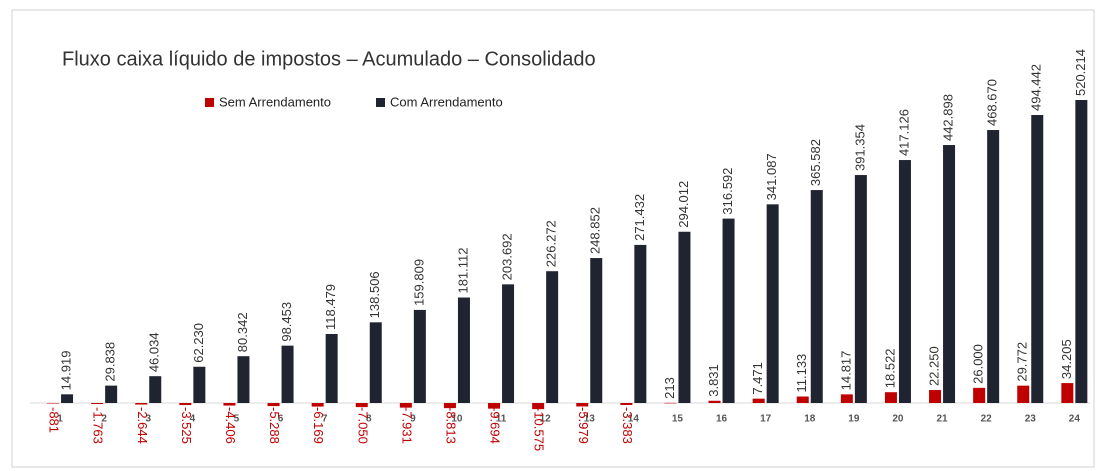 The image size is (1098, 471). Describe the element at coordinates (369, 419) in the screenshot. I see `x-tick-label: 8` at that location.